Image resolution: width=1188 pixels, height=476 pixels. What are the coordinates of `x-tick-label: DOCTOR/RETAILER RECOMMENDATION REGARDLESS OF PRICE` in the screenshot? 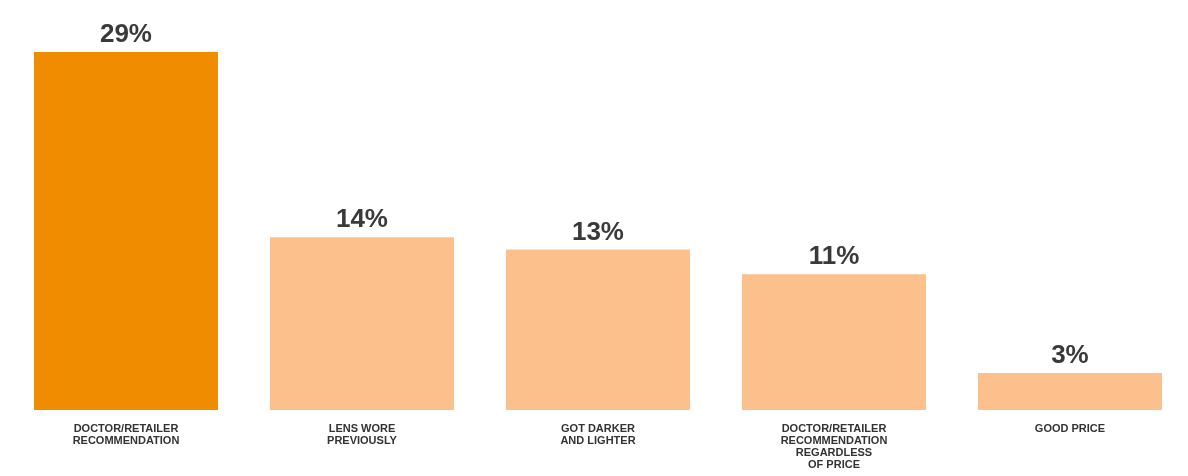 It's located at (834, 446).